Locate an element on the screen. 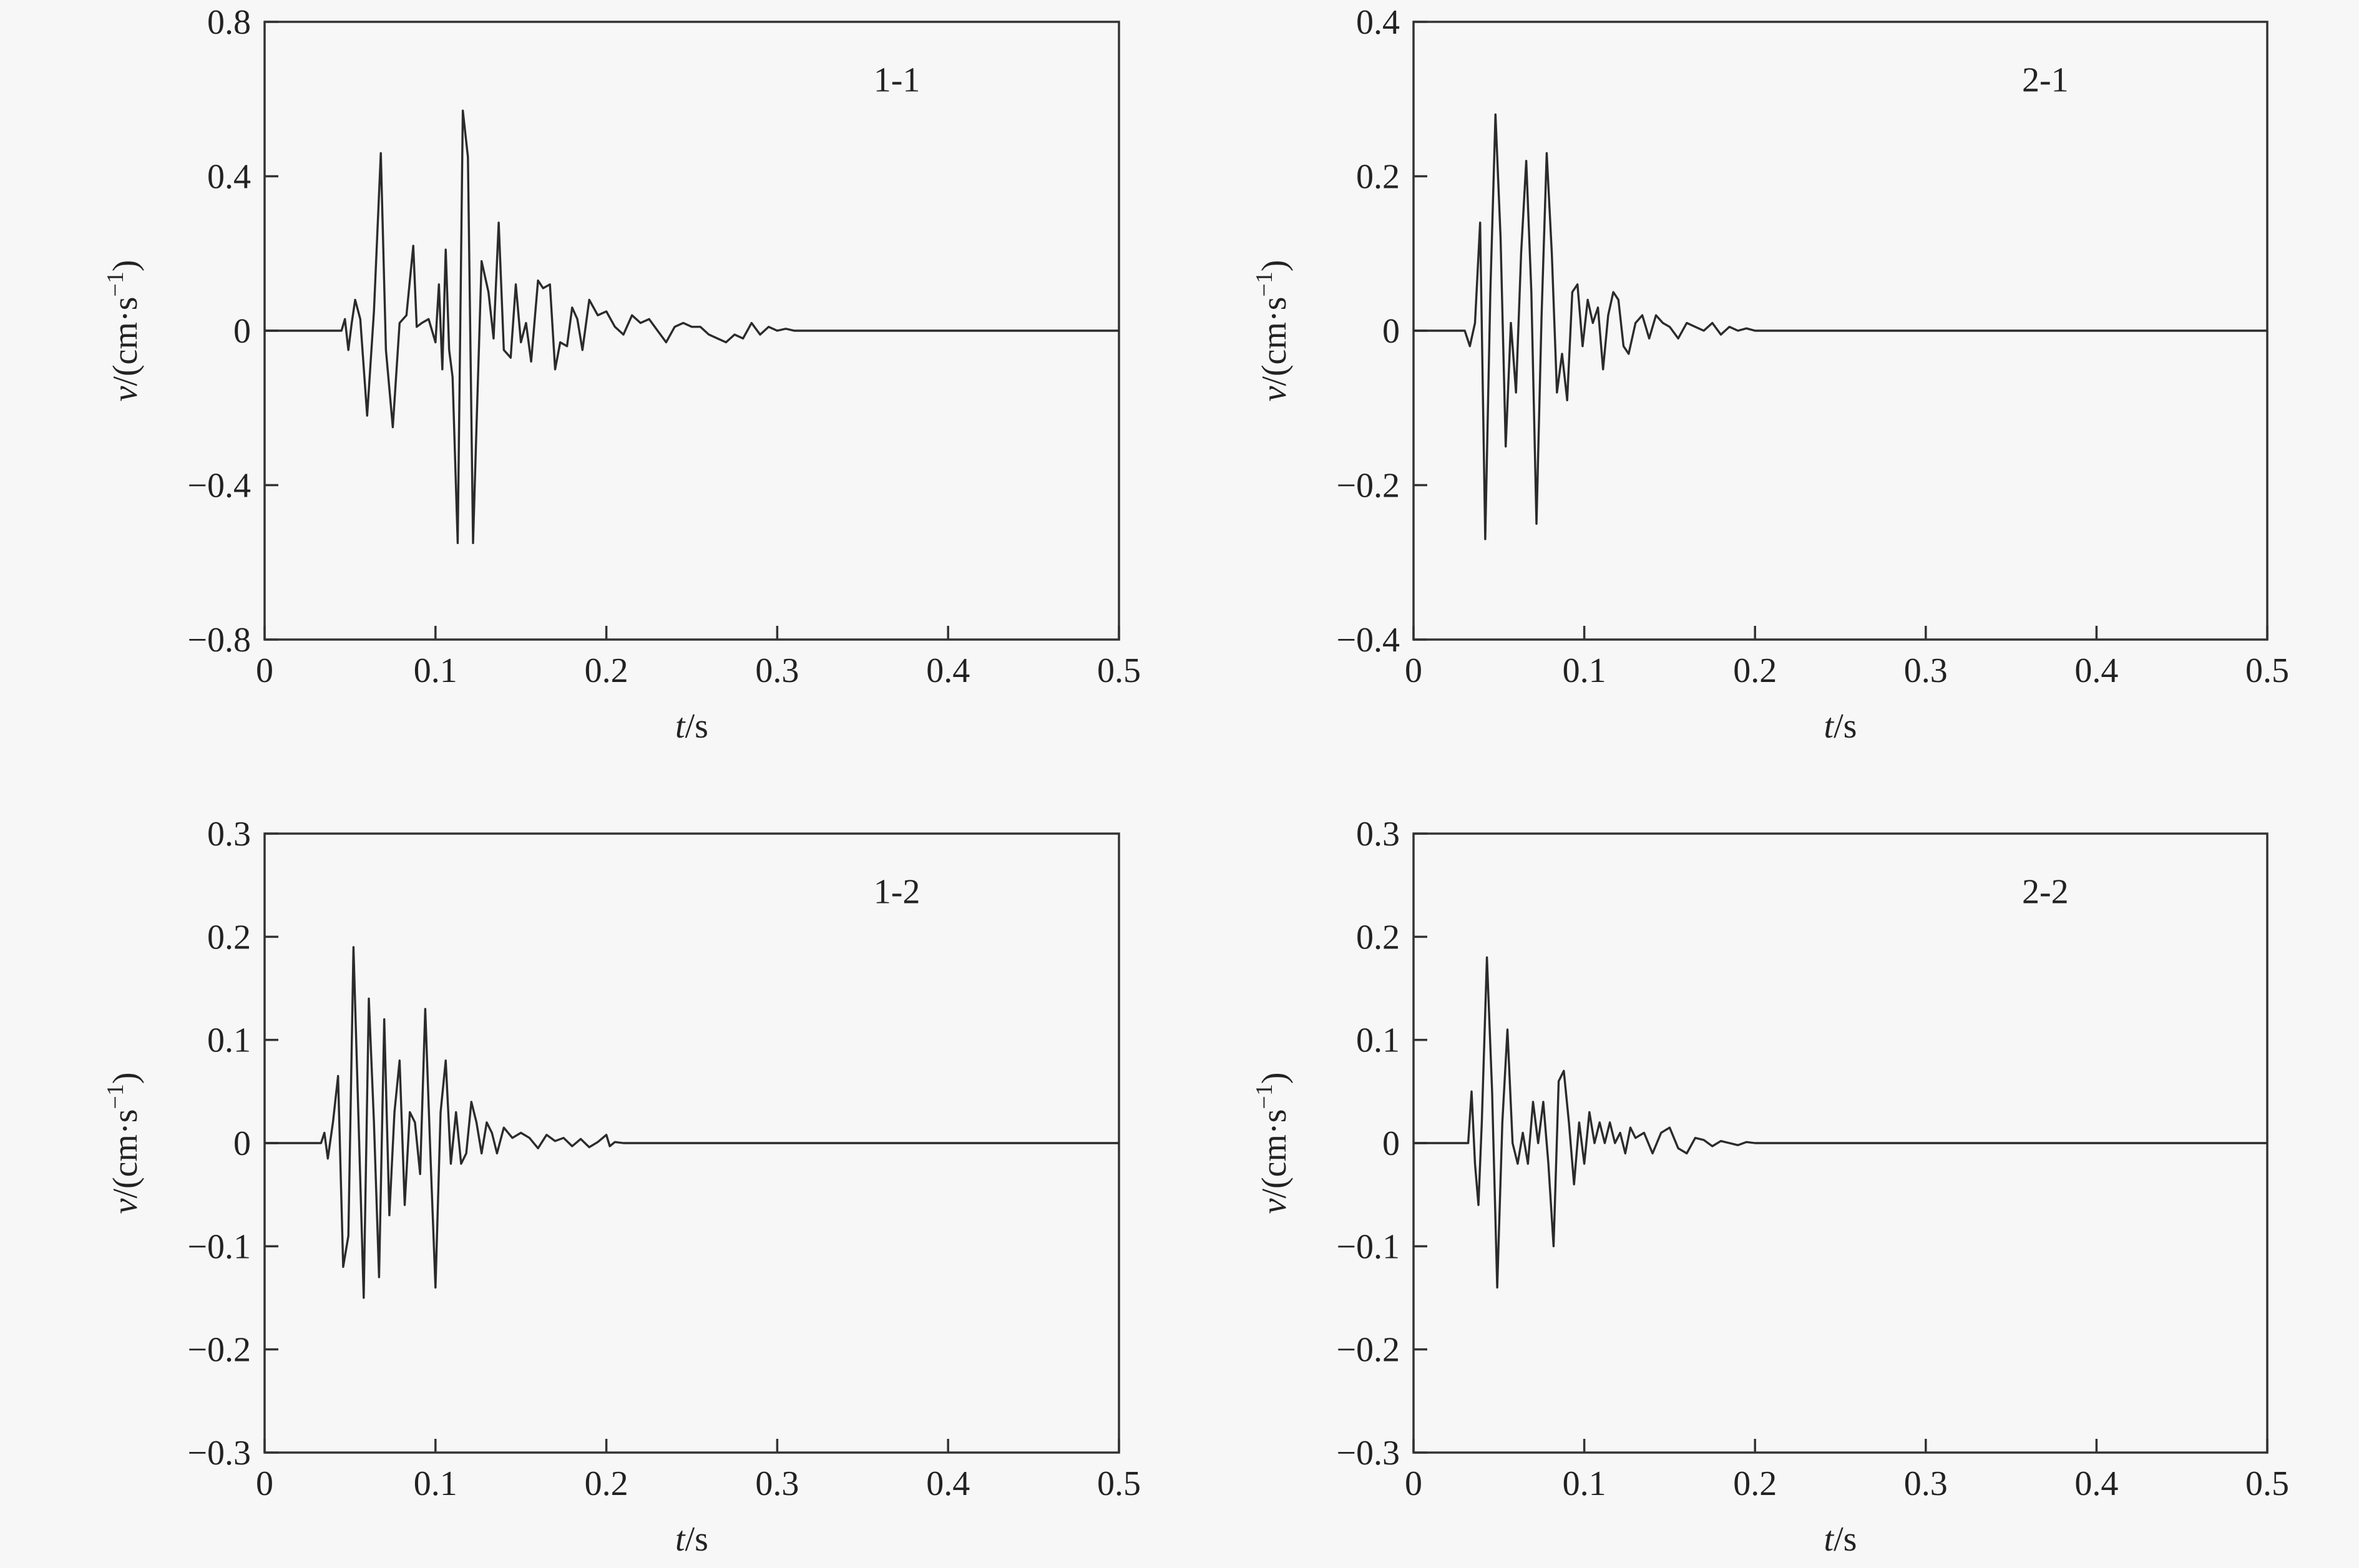 The width and height of the screenshot is (2359, 1568). panel-label: 2-2 is located at coordinates (2046, 891).